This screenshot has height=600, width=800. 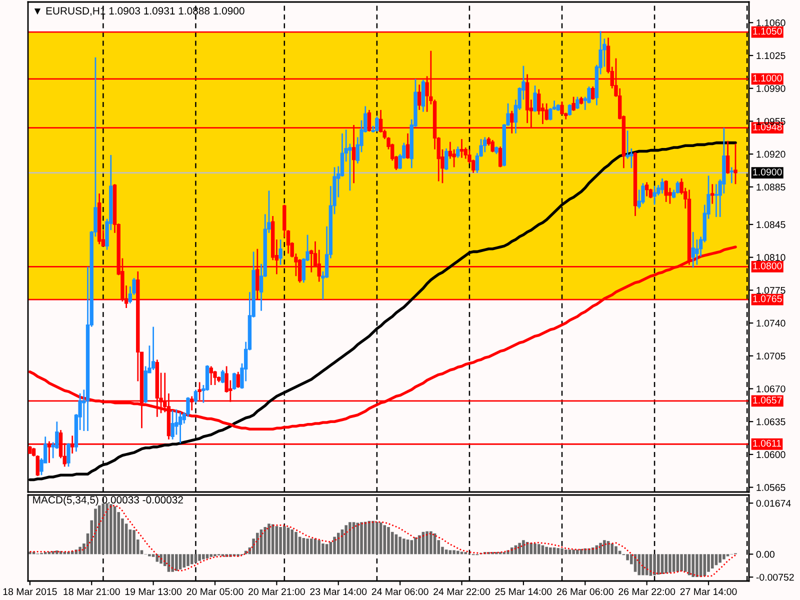 What do you see at coordinates (767, 172) in the screenshot?
I see `ref-line-label: 1.0900` at bounding box center [767, 172].